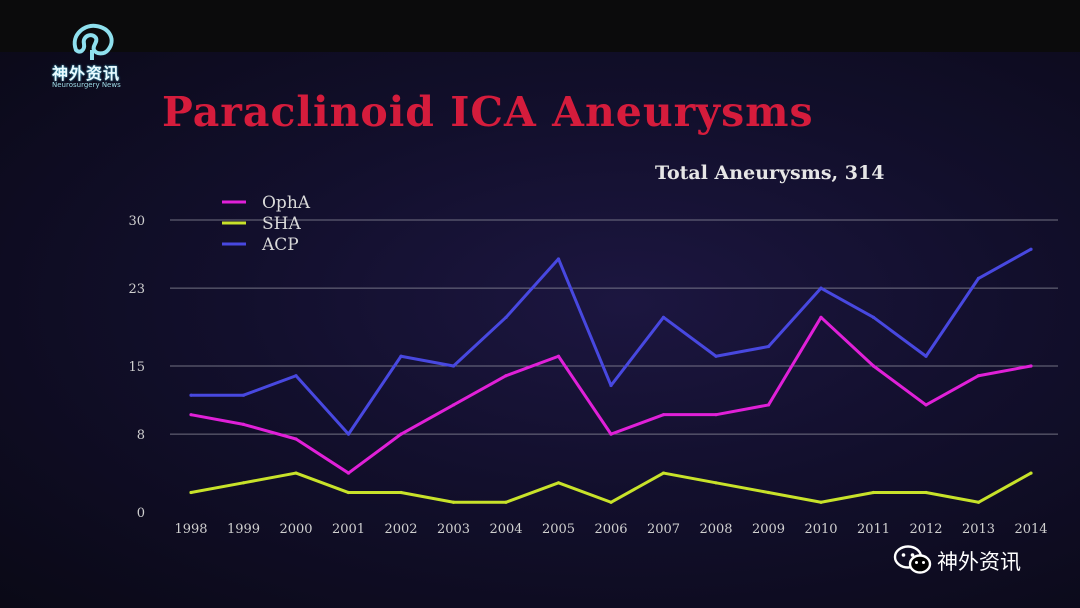  I want to click on x-tick-label: 2010, so click(820, 529).